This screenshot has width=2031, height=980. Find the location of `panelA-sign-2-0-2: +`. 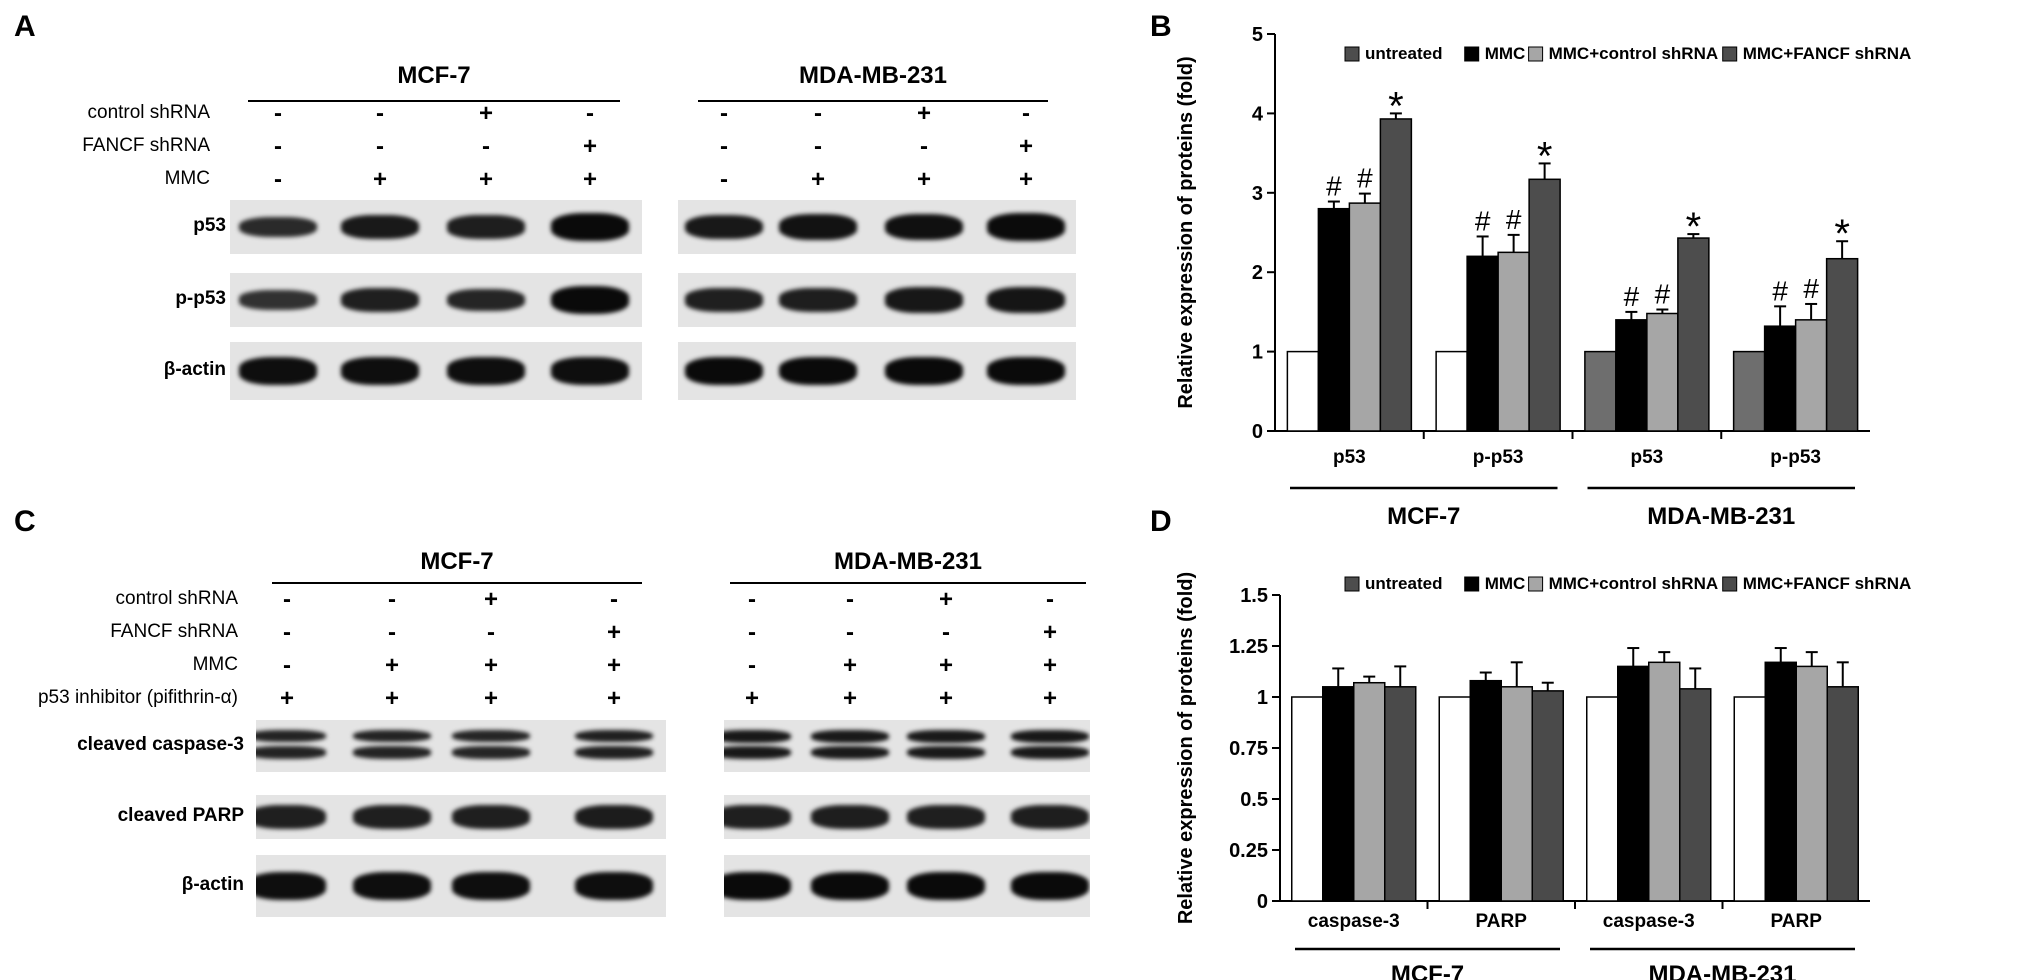

panelA-sign-2-0-2: + is located at coordinates (485, 179).